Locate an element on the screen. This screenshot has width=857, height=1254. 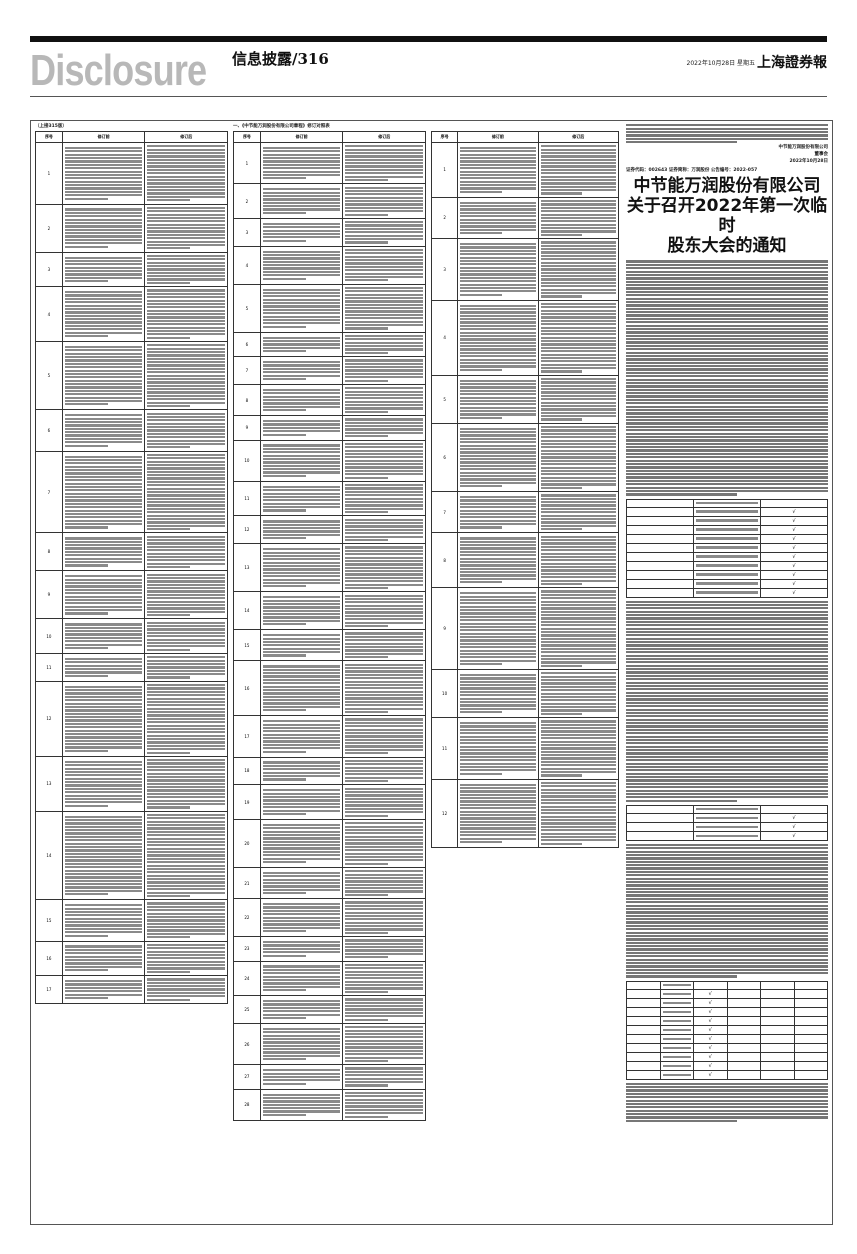
table-header: 修订后 is located at coordinates (186, 137).